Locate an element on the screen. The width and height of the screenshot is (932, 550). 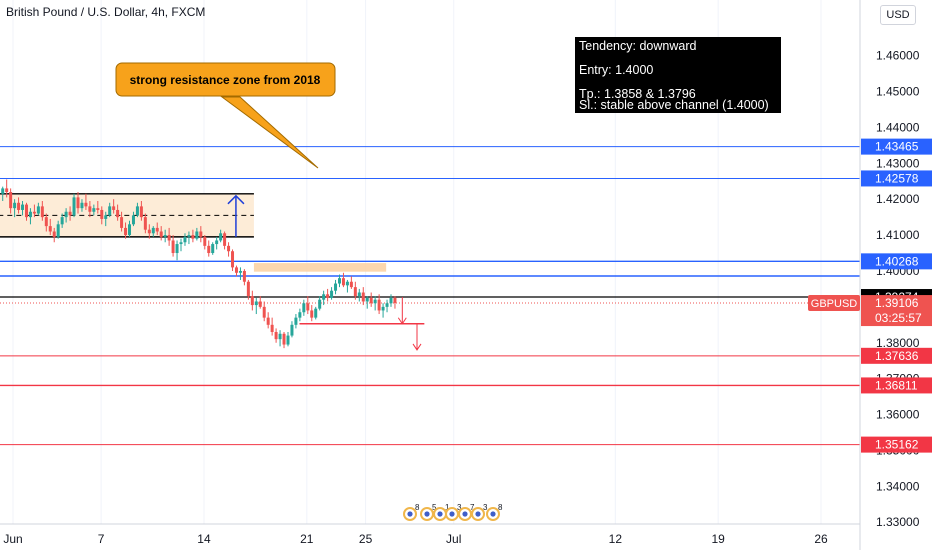
info-box-line: Entry: 1.4000 is located at coordinates (616, 70).